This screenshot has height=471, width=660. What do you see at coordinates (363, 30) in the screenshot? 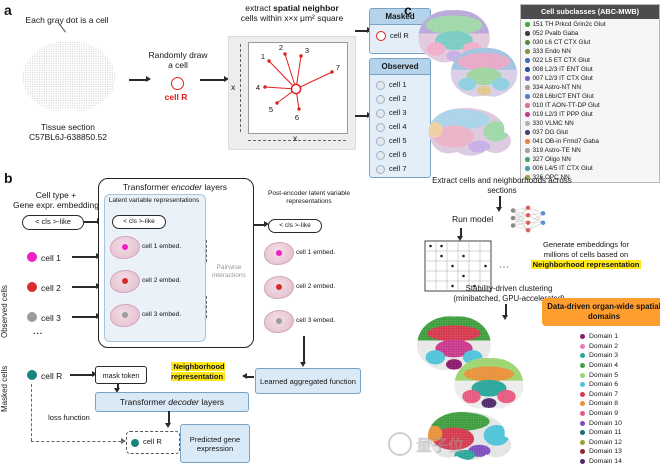
I see `arrow-to-masked` at bounding box center [363, 30].